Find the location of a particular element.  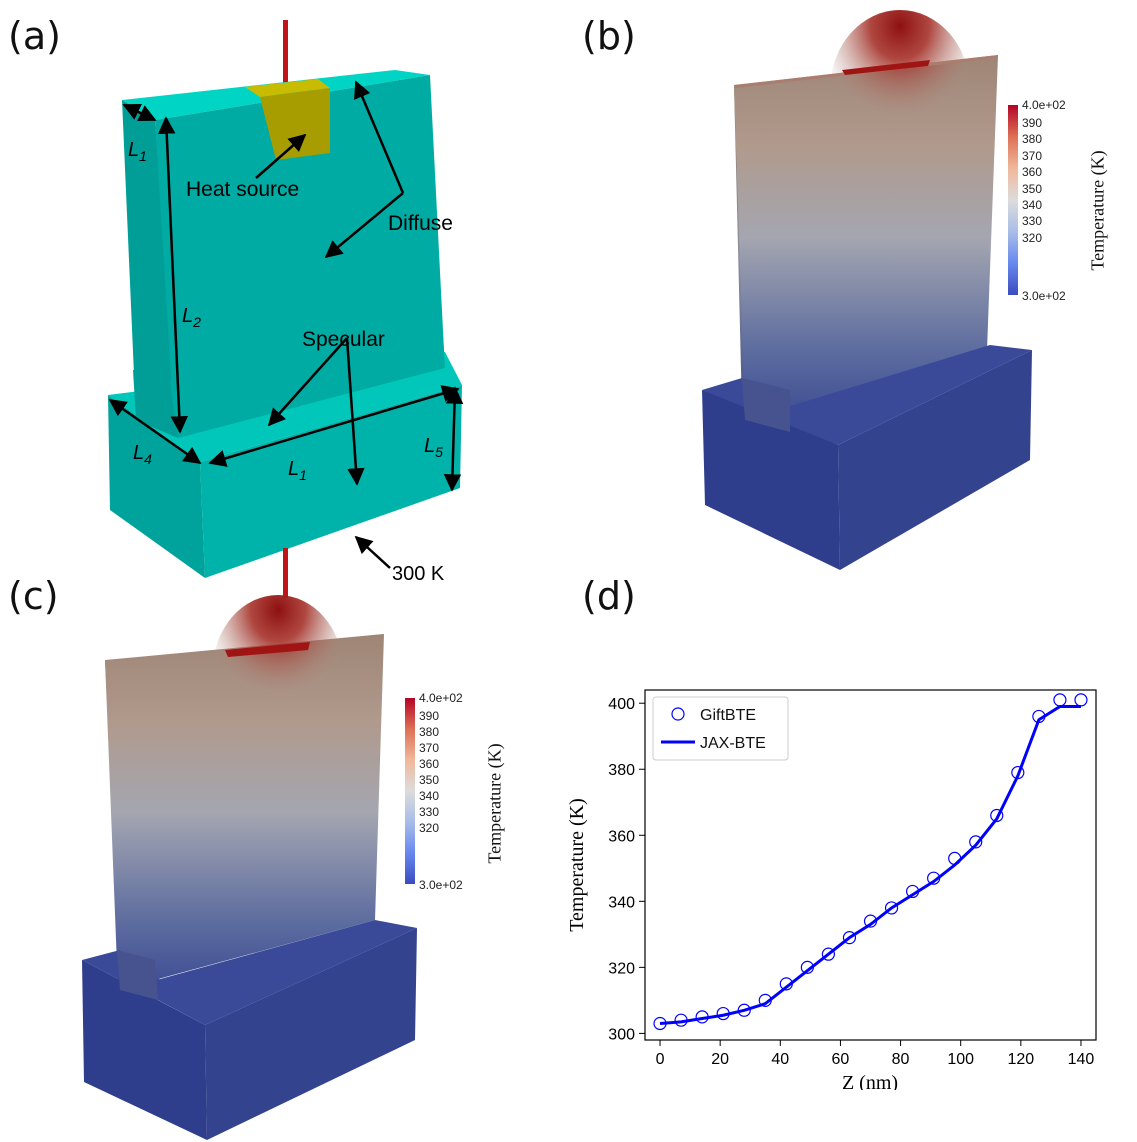

x-tick-label: 40 is located at coordinates (780, 1059).